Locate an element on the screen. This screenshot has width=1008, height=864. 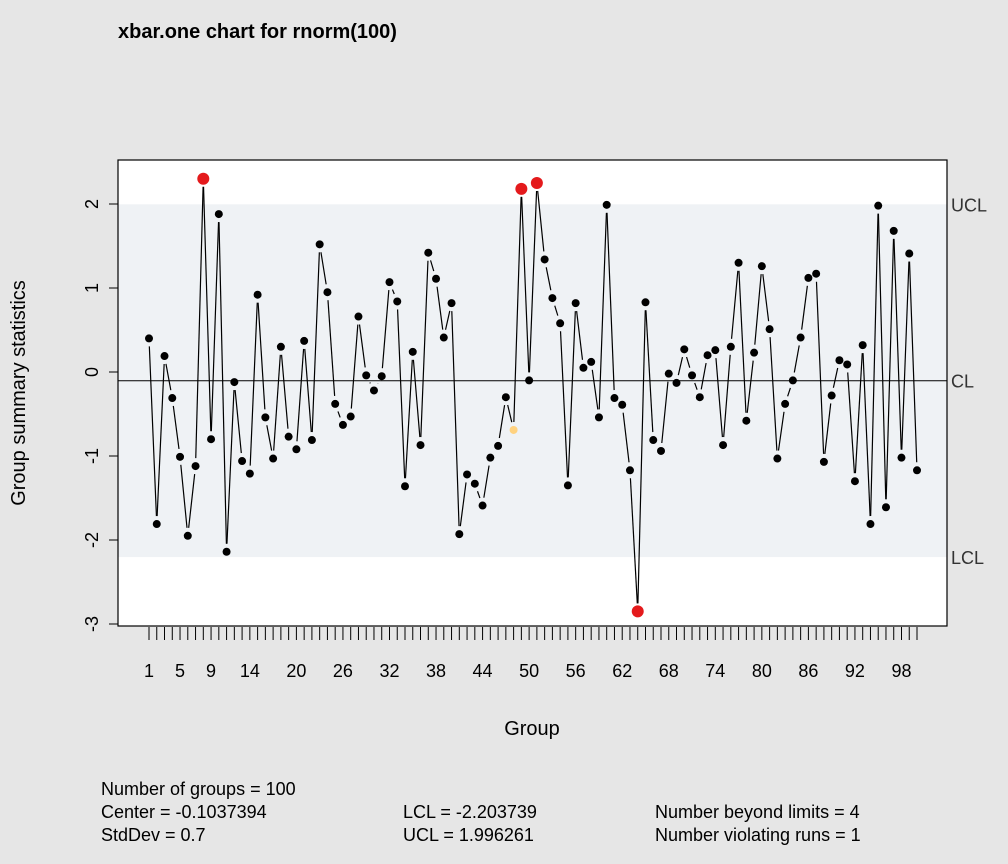
y-tick-label: -2 is located at coordinates (92, 540).